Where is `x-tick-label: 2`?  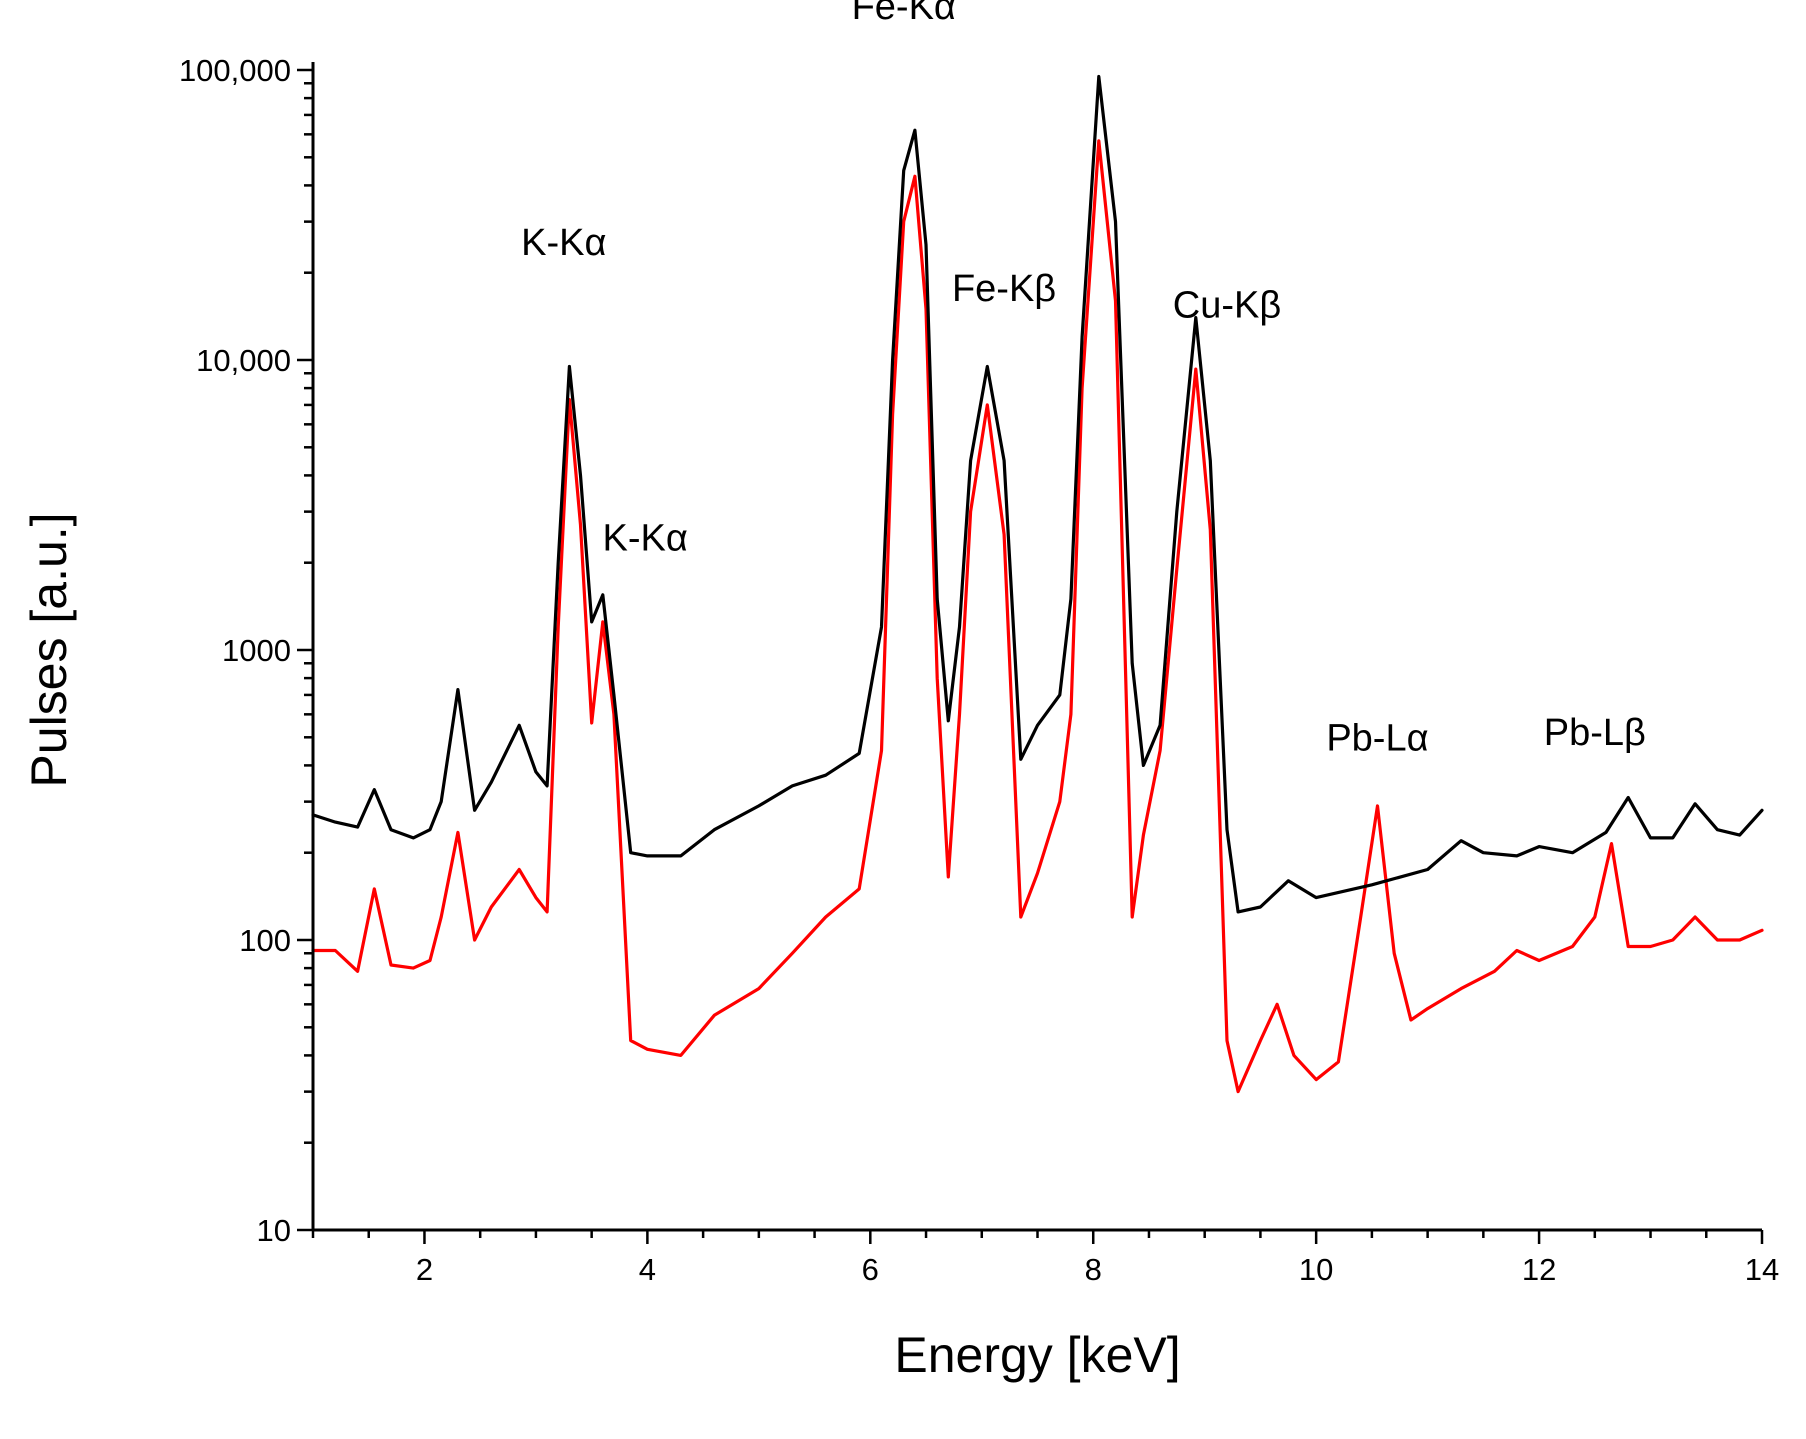 x-tick-label: 2 is located at coordinates (424, 1269).